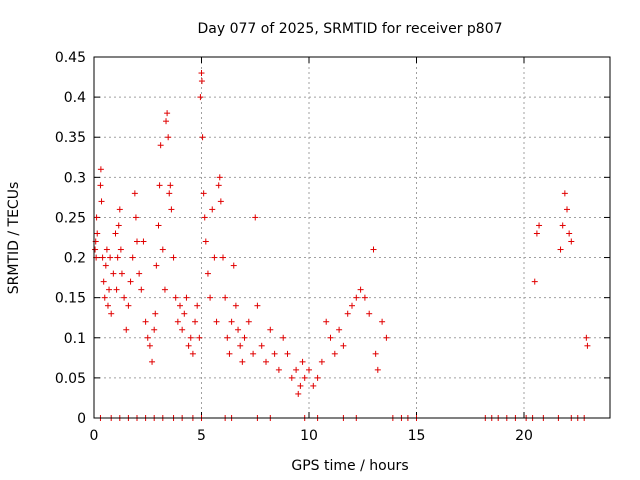  What do you see at coordinates (14, 238) in the screenshot?
I see `y-axis-label: SRMTID / TECUs` at bounding box center [14, 238].